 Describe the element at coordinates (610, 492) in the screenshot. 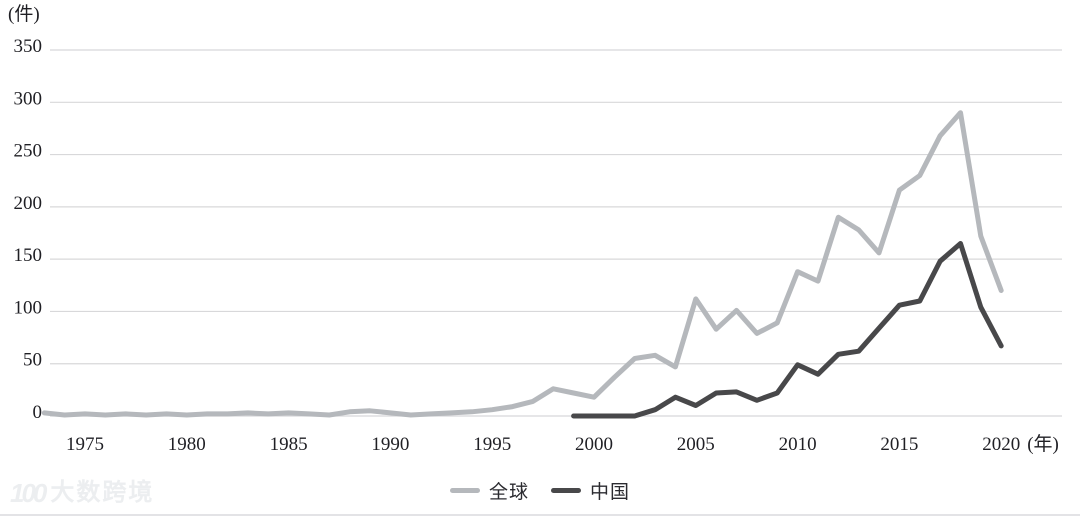

I see `legend-label: 中国` at that location.